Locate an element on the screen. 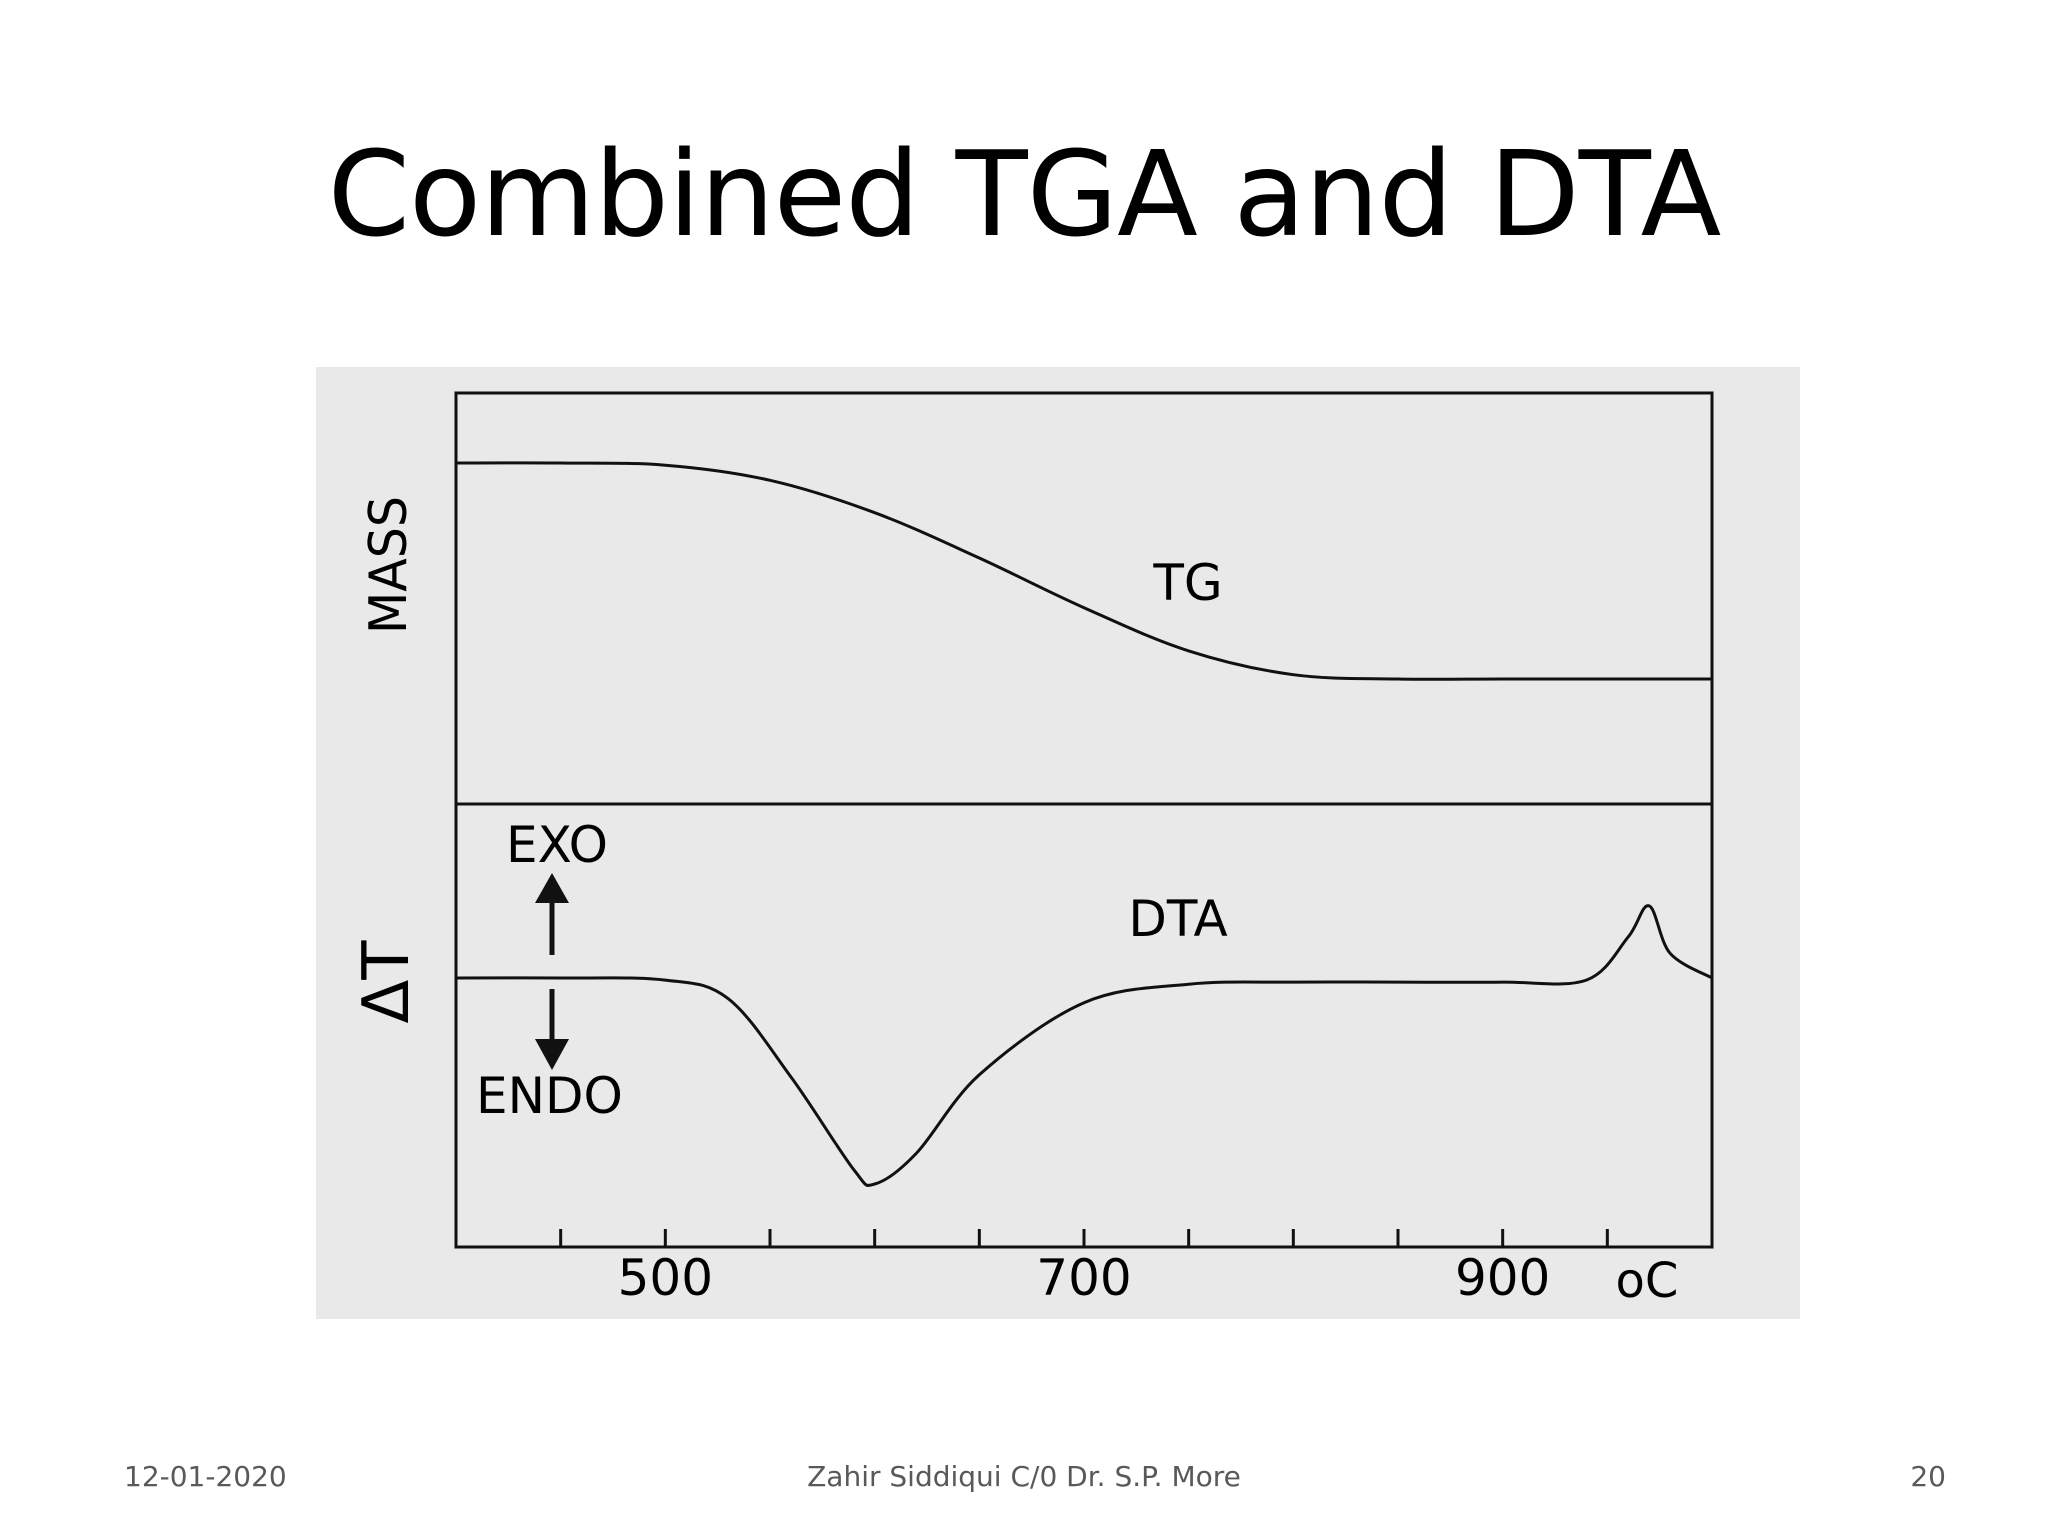 The height and width of the screenshot is (1536, 2048). annotation-exo: EXO is located at coordinates (557, 845).